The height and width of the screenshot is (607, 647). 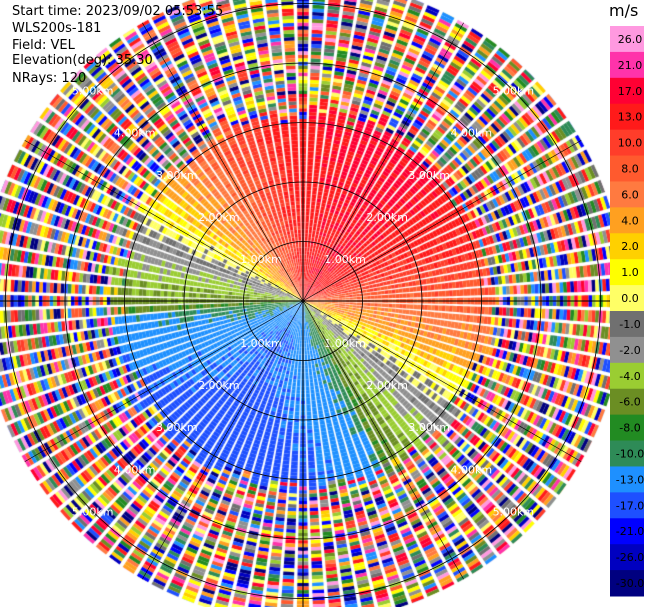 I want to click on colorbar-tick-label: -13.0, so click(x=630, y=479).